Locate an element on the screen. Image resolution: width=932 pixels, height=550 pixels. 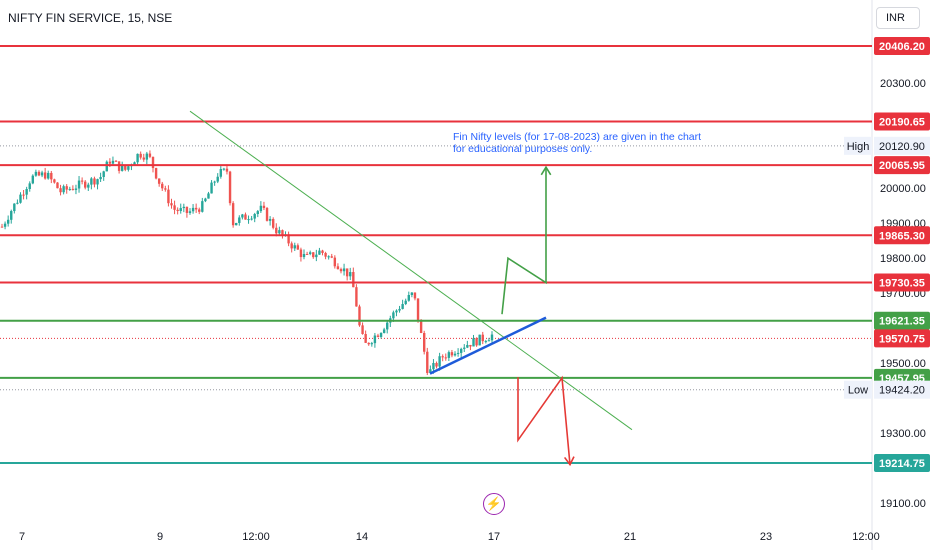
y-tick-label: 19800.00 is located at coordinates (903, 259).